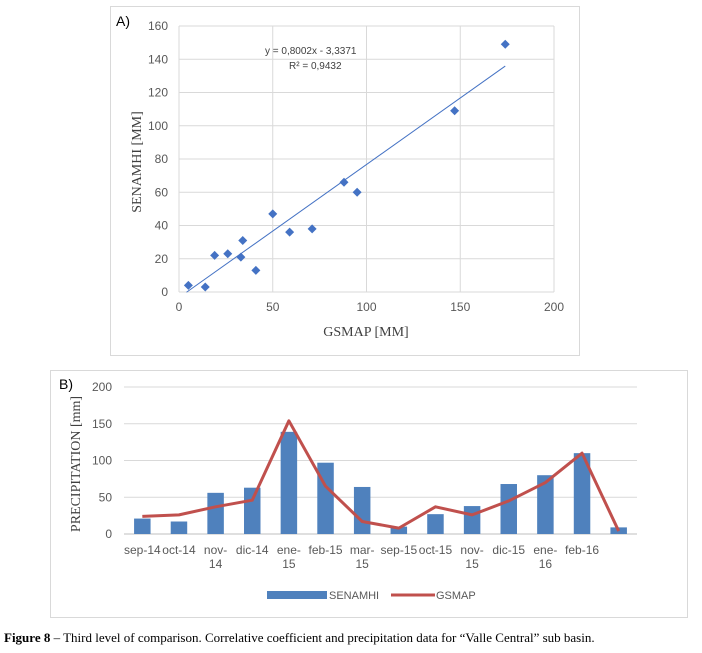 This screenshot has width=702, height=653. I want to click on legend-swatch-senamhi, so click(297, 595).